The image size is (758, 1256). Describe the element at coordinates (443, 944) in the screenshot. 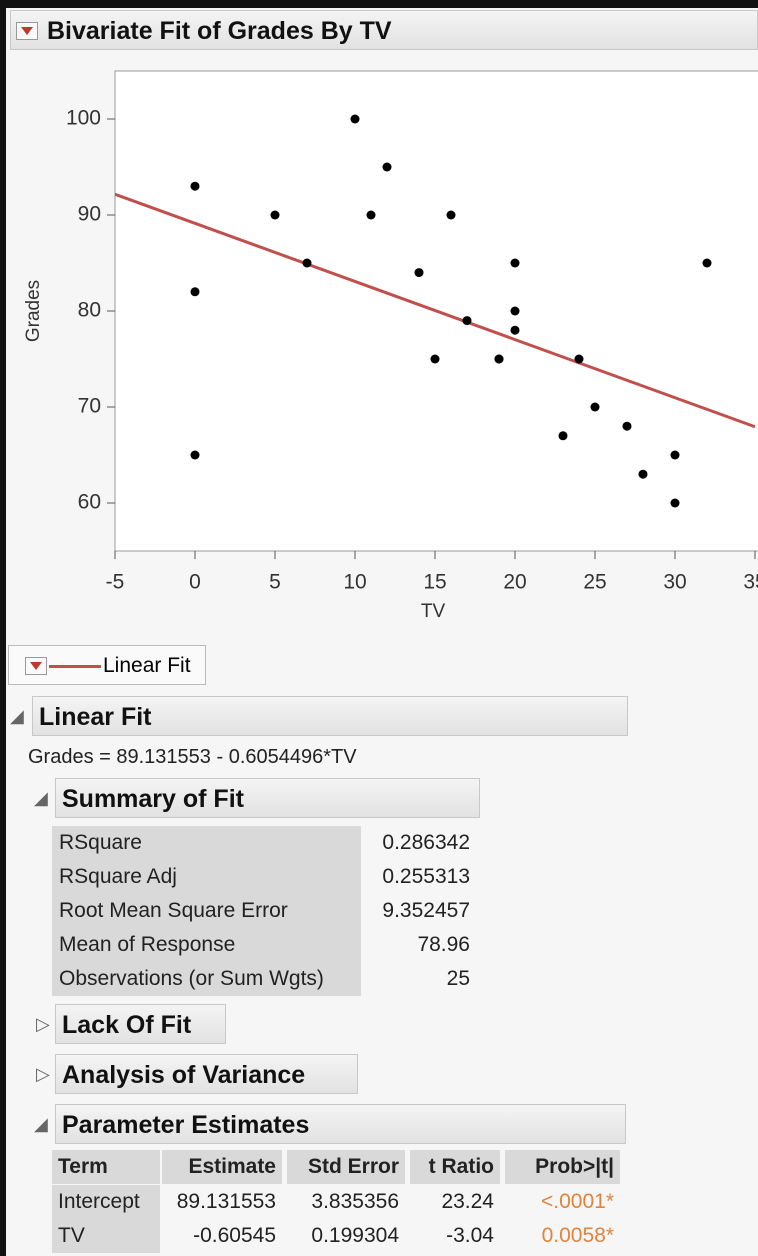

I see `row-value: 78.96` at that location.